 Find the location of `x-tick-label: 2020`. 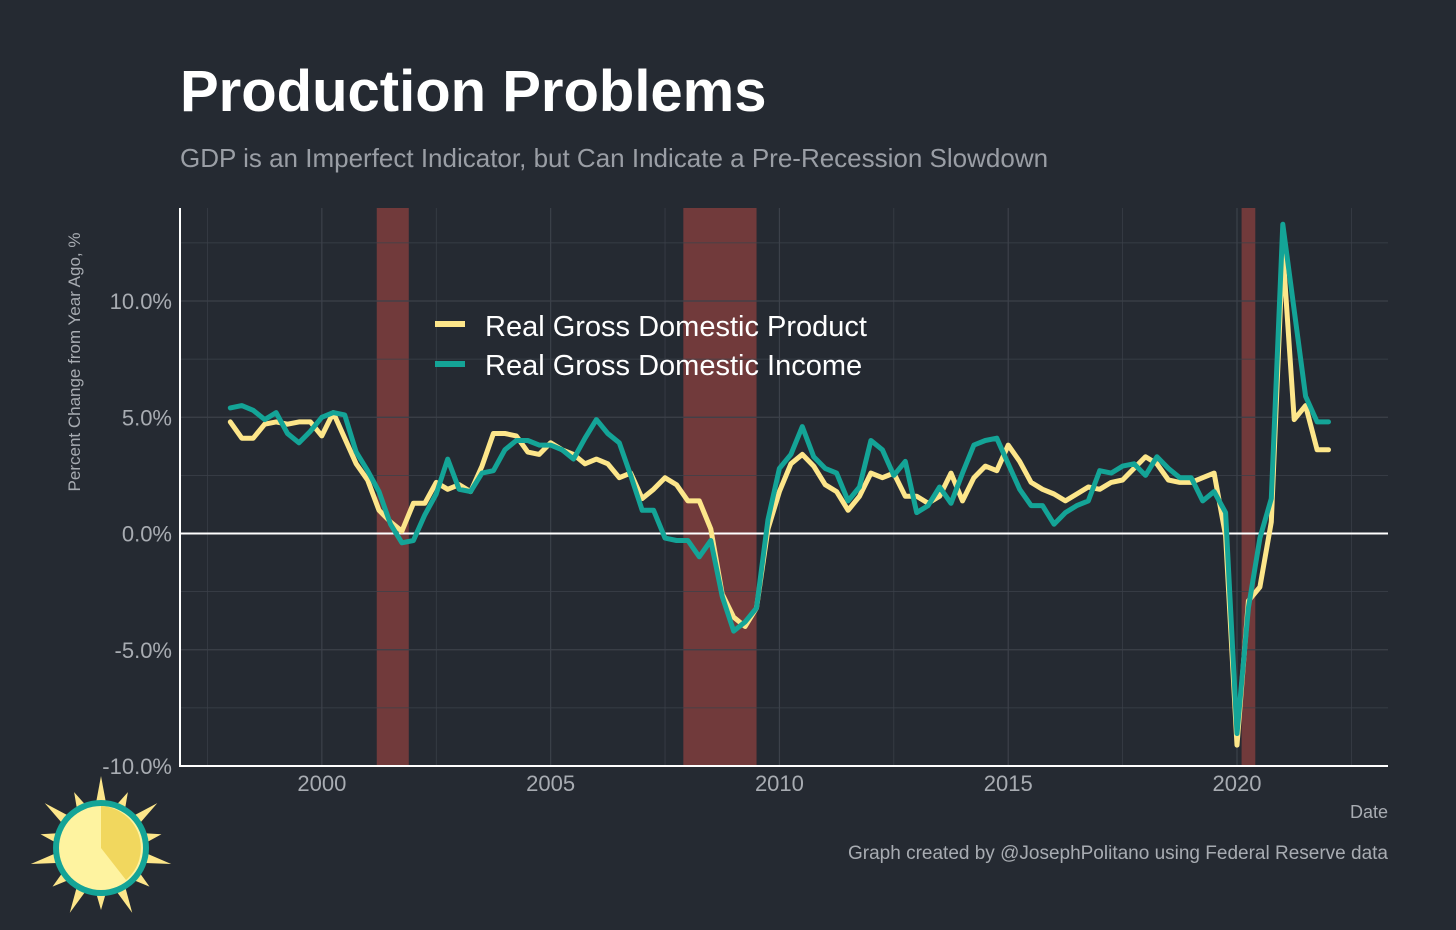

x-tick-label: 2020 is located at coordinates (1237, 783).